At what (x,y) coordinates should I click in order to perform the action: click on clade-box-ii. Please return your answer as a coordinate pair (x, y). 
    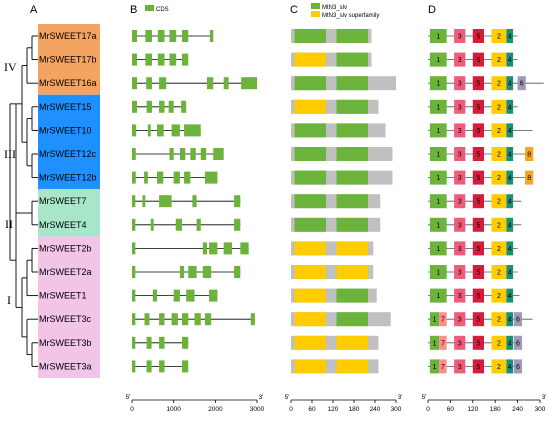
    Looking at the image, I should click on (69, 213).